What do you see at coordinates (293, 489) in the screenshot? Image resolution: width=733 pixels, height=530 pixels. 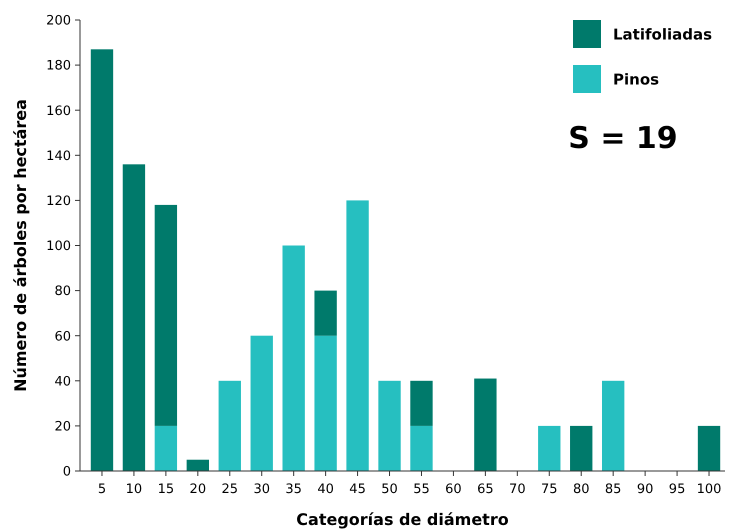 I see `x-tick-label: 35` at bounding box center [293, 489].